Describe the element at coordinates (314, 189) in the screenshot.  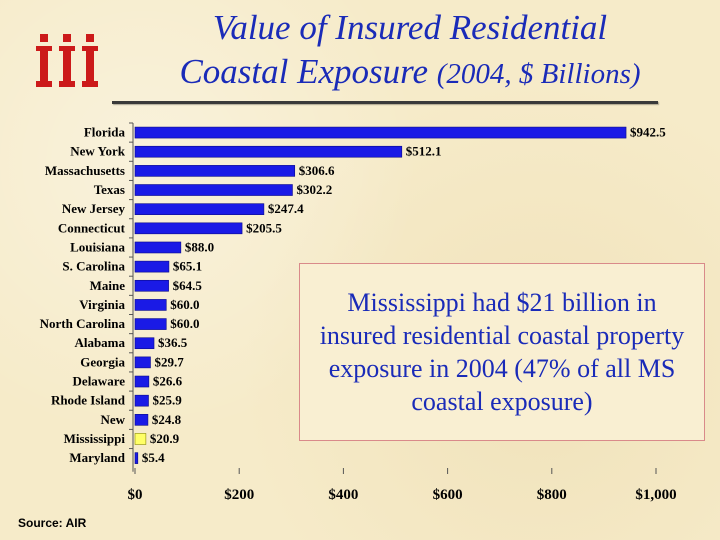
I see `value-label-texas: $302.2` at that location.